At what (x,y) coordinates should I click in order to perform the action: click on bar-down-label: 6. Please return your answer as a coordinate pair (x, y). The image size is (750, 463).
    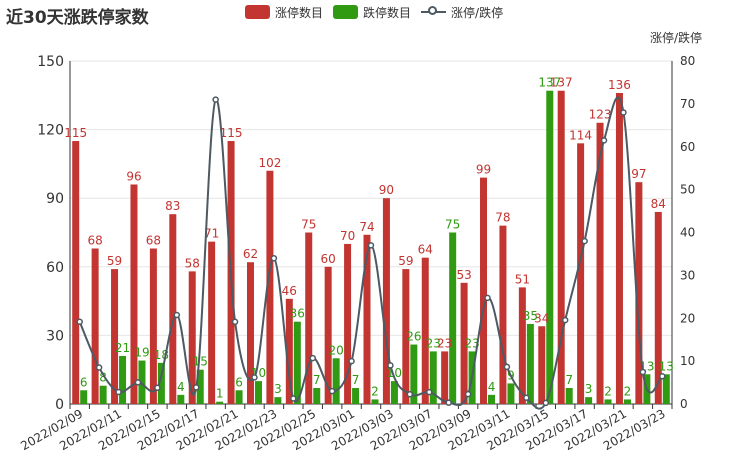
    Looking at the image, I should click on (239, 382).